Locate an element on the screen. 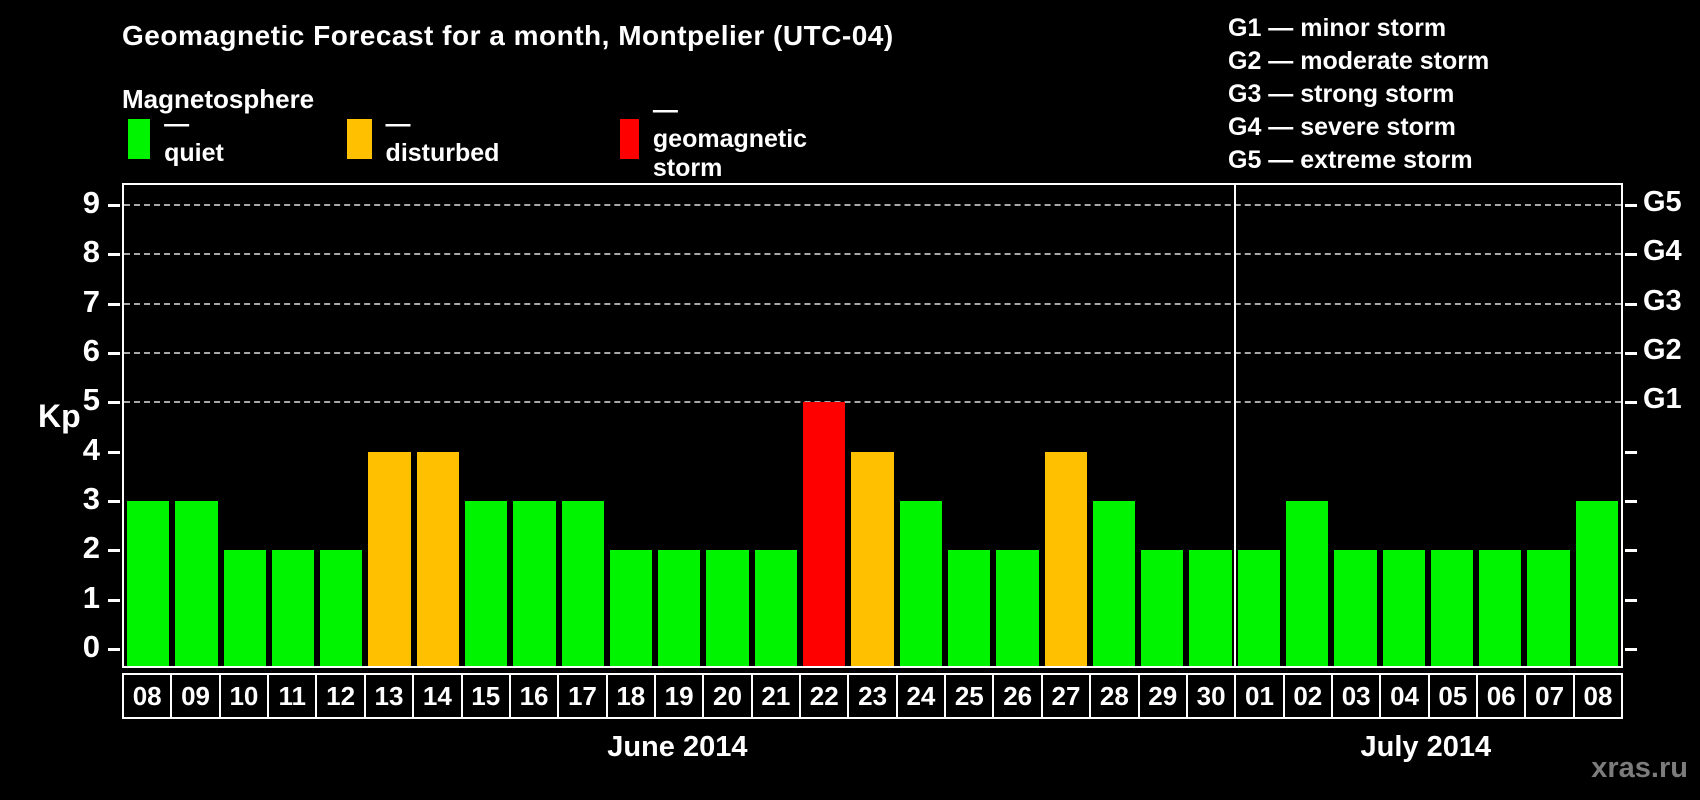 The width and height of the screenshot is (1700, 800). month-label-july: July 2014 is located at coordinates (1426, 747).